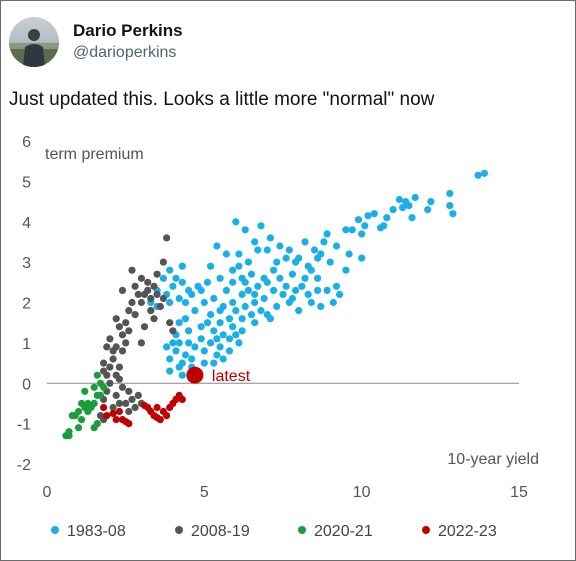  What do you see at coordinates (94, 154) in the screenshot?
I see `y-axis-label: term premium` at bounding box center [94, 154].